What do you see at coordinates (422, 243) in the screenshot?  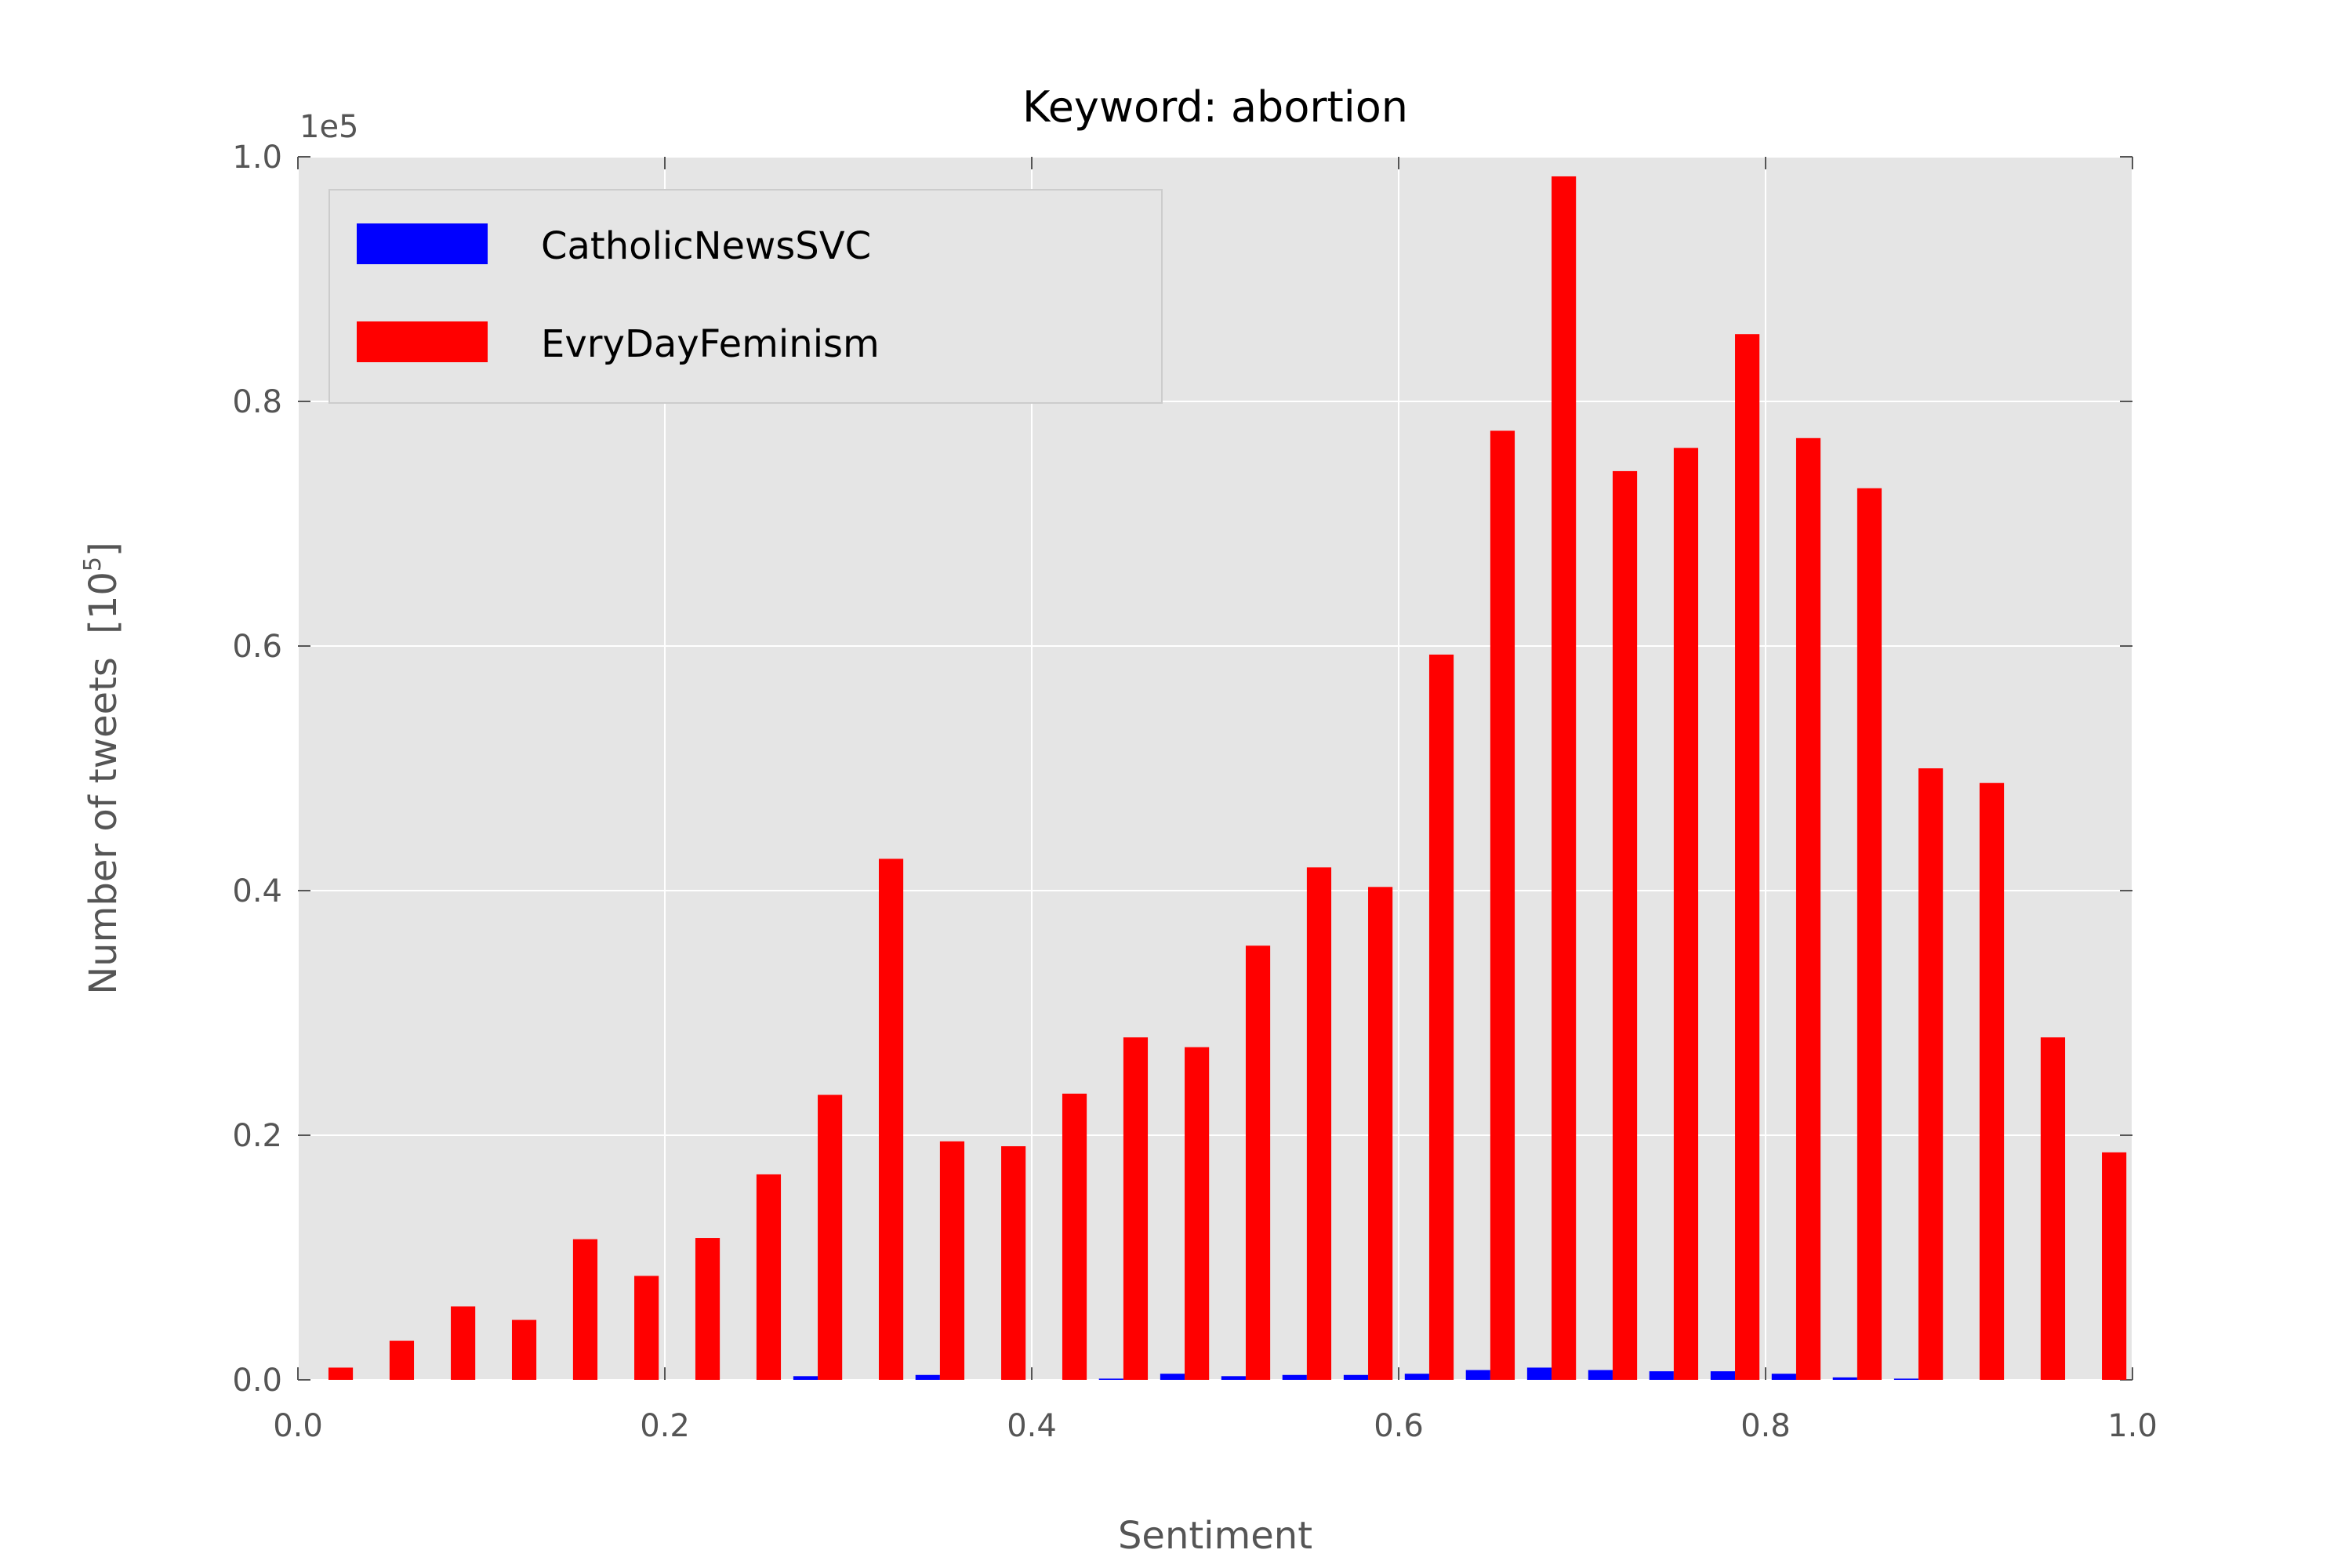 I see `legend-swatch-catholicnewssvc` at bounding box center [422, 243].